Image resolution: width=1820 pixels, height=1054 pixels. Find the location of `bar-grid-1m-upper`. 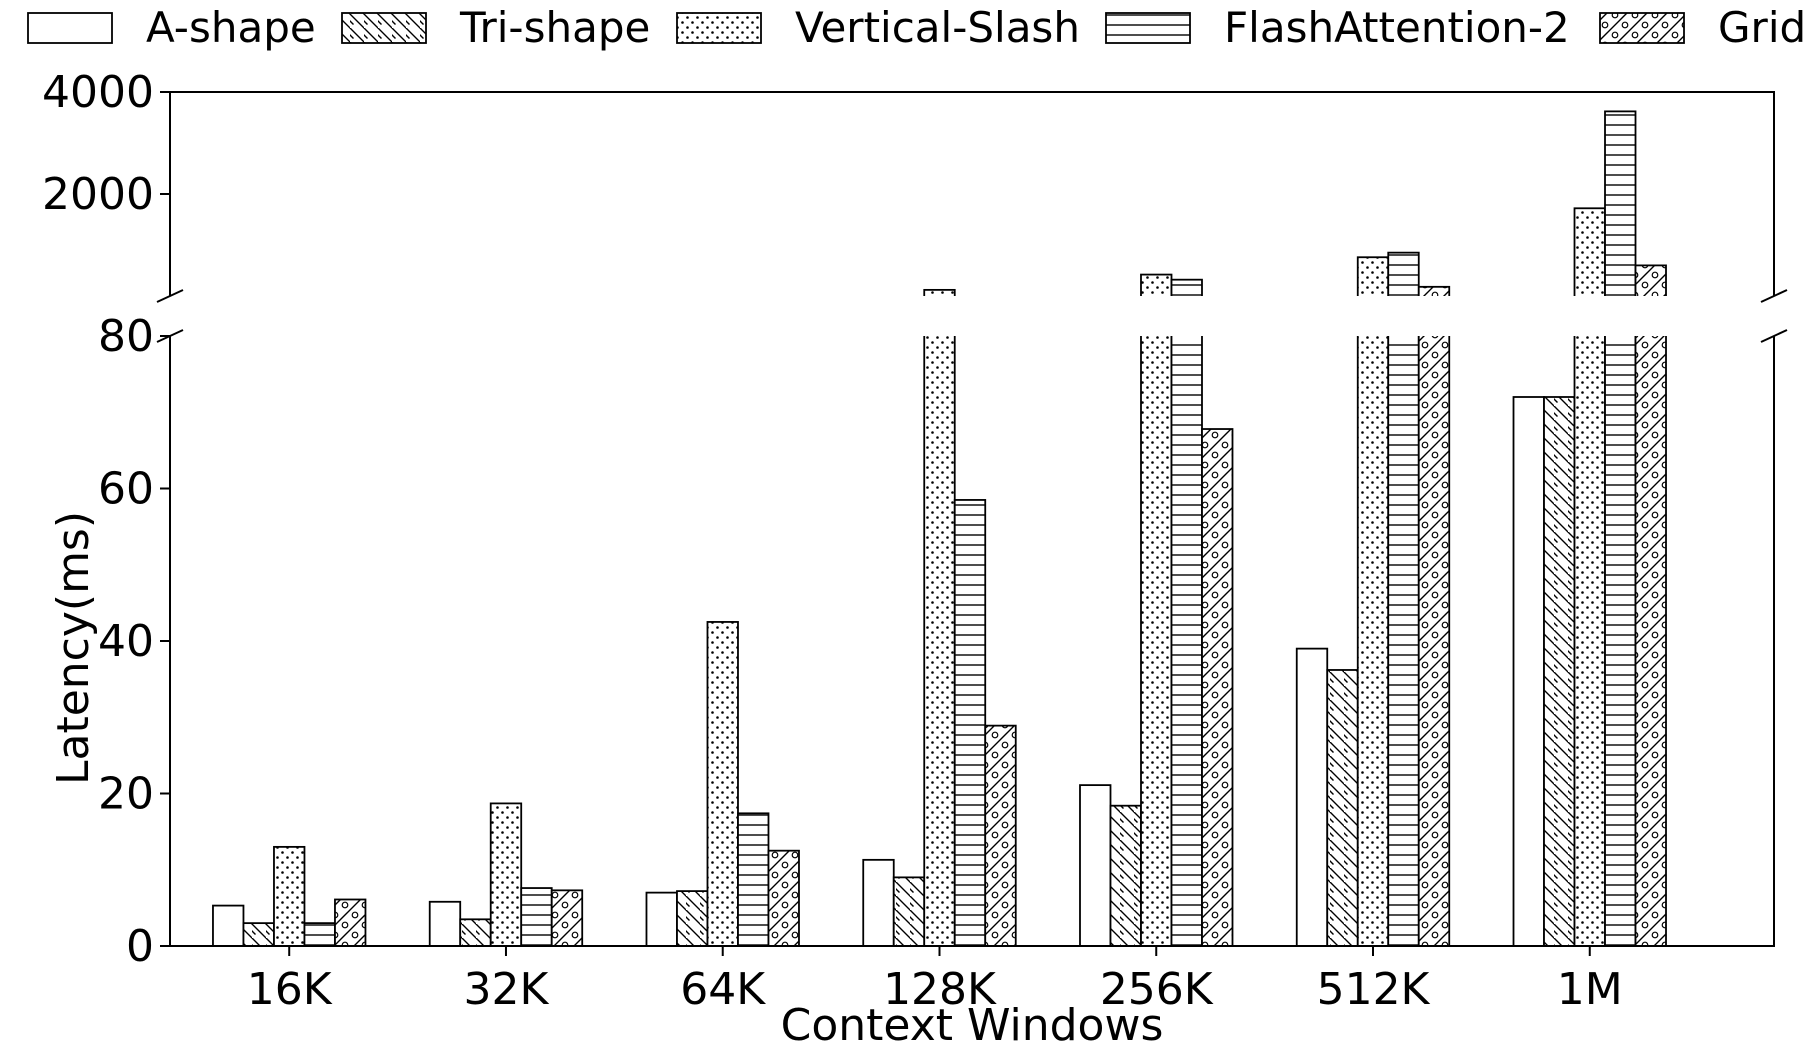

bar-grid-1m-upper is located at coordinates (1650, 280).